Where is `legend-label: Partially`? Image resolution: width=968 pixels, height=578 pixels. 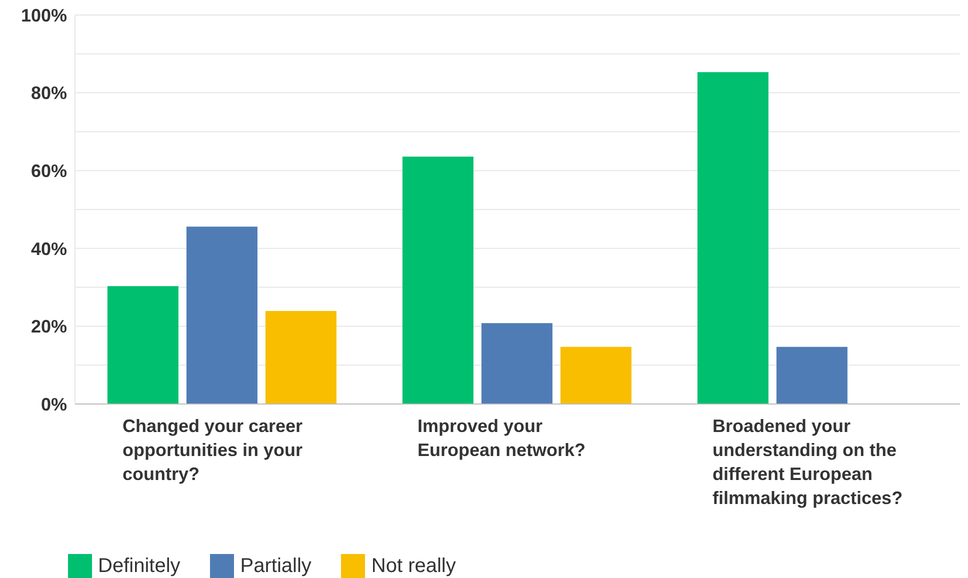
legend-label: Partially is located at coordinates (275, 566).